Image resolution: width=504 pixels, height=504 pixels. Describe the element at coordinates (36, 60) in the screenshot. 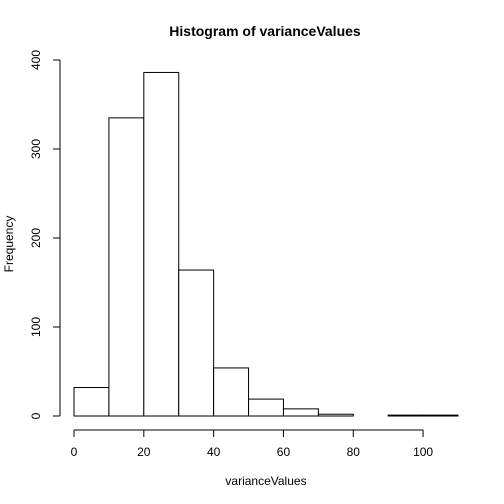

I see `y-tick-label-4: 400` at that location.